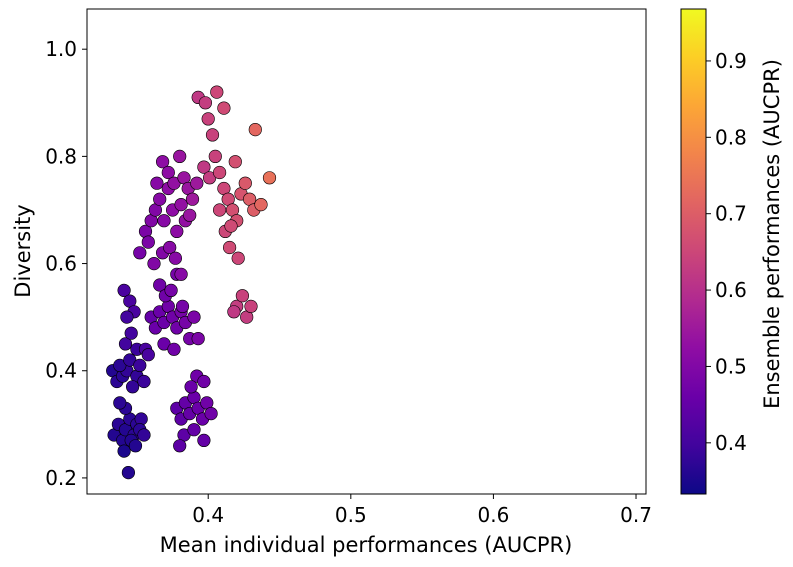 This screenshot has height=567, width=793. I want to click on colorbar-tick-label: 0.5, so click(731, 366).